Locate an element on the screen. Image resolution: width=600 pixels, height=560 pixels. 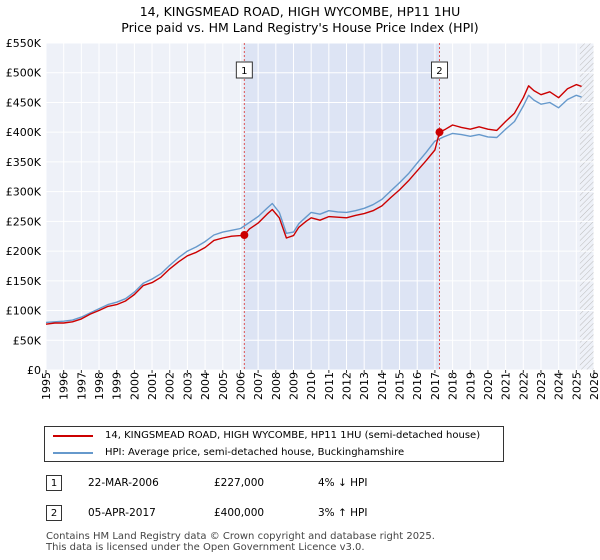
x-tick-label: 2004 is located at coordinates (205, 386).